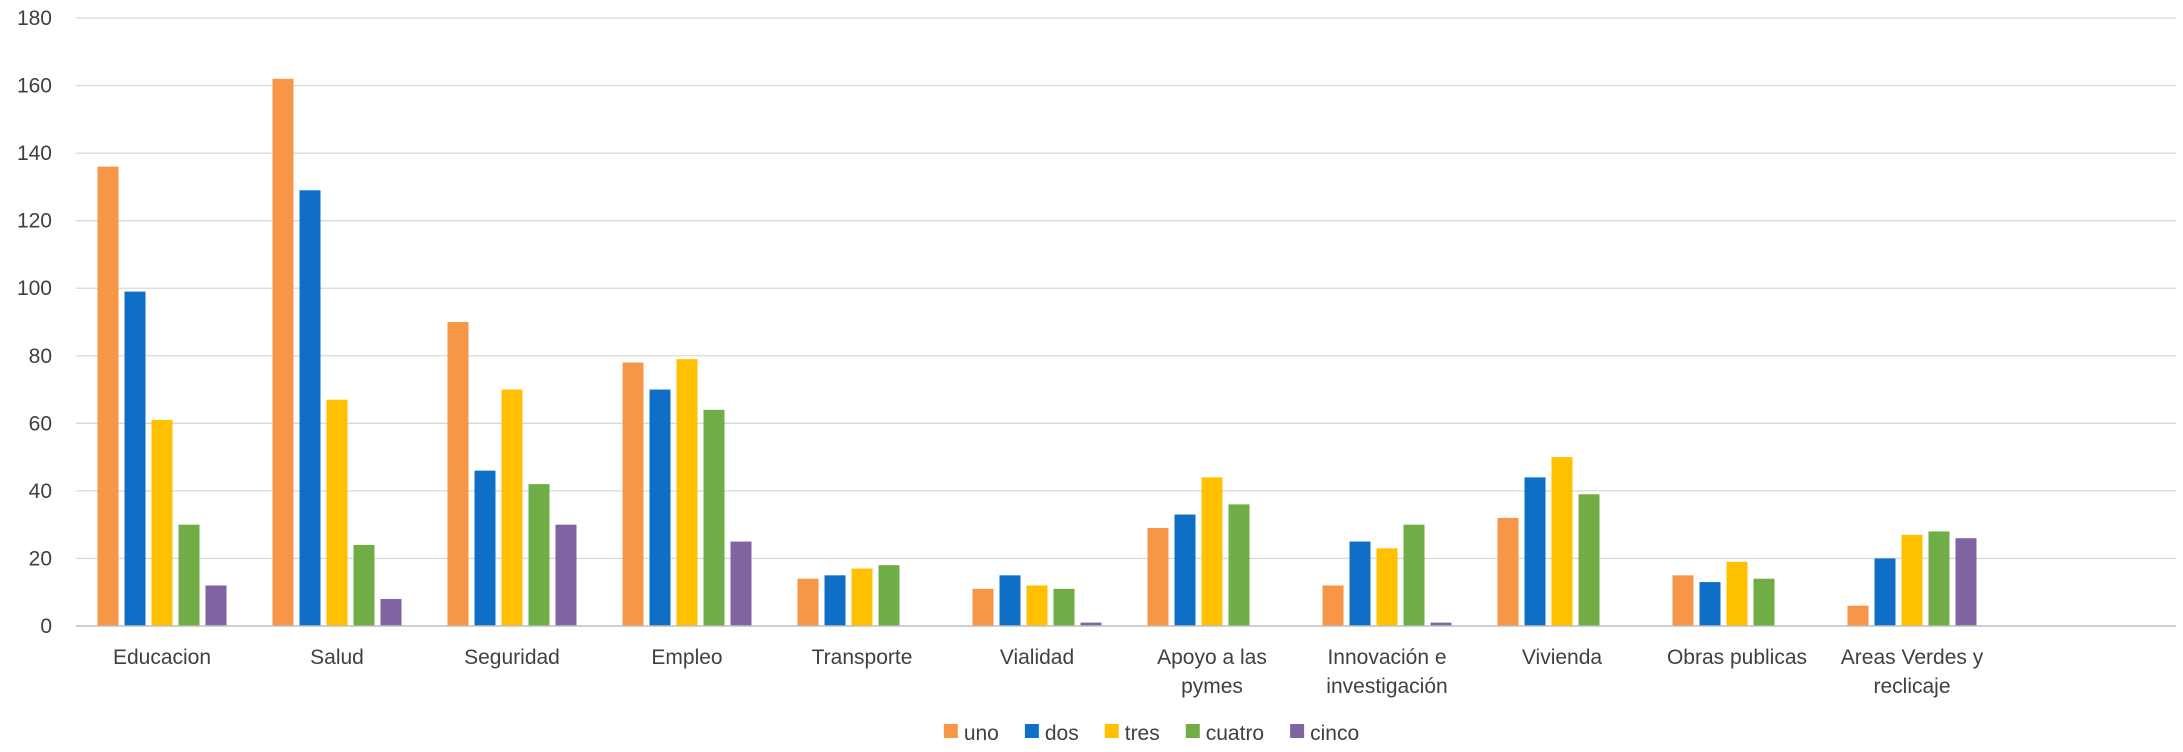  What do you see at coordinates (34, 322) in the screenshot?
I see `y-axis-ticks: 0 20 40 60 80 100 120 140 160 180` at bounding box center [34, 322].